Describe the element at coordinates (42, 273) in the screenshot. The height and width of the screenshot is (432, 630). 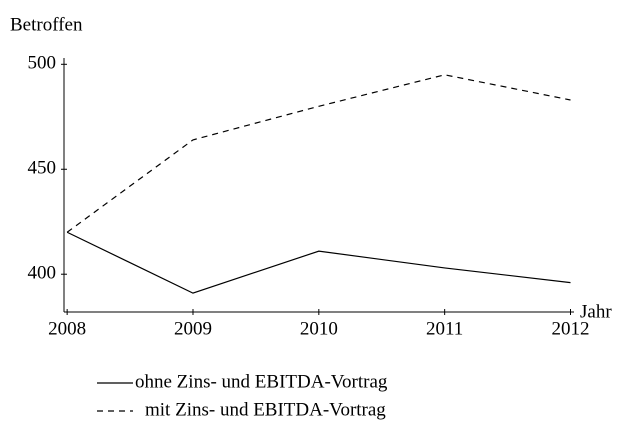
I see `y-tick-label: 400` at that location.